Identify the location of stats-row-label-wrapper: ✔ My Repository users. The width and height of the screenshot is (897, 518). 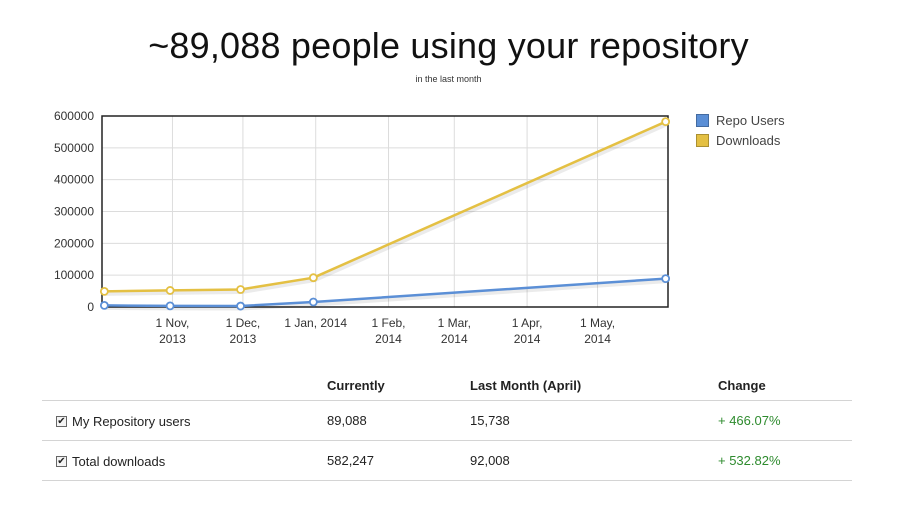
(116, 421).